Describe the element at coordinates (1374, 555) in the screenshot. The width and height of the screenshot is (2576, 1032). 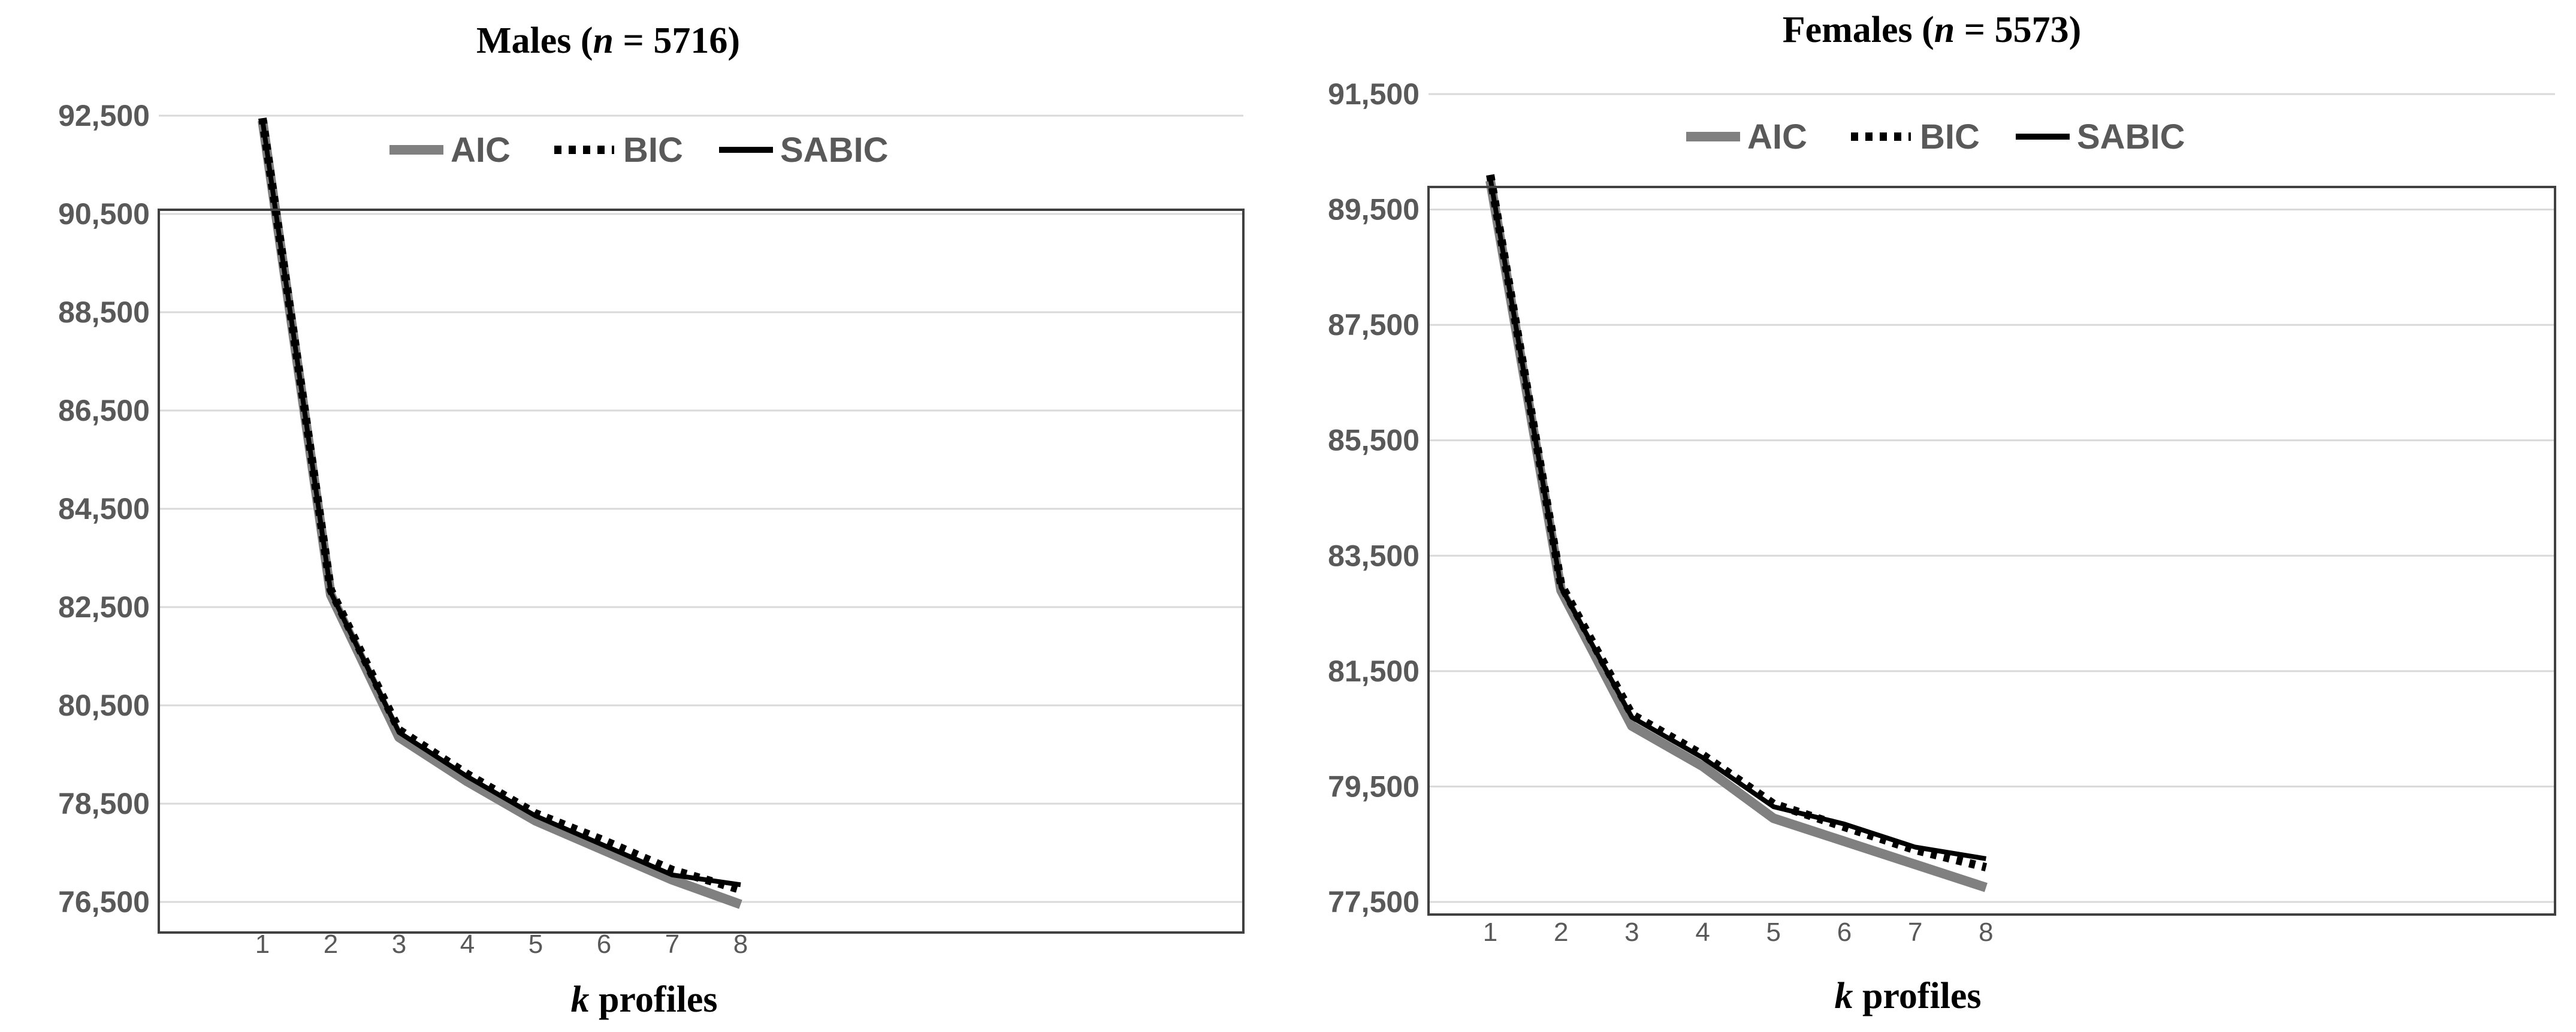
I see `y-tick-label: 83,500` at that location.